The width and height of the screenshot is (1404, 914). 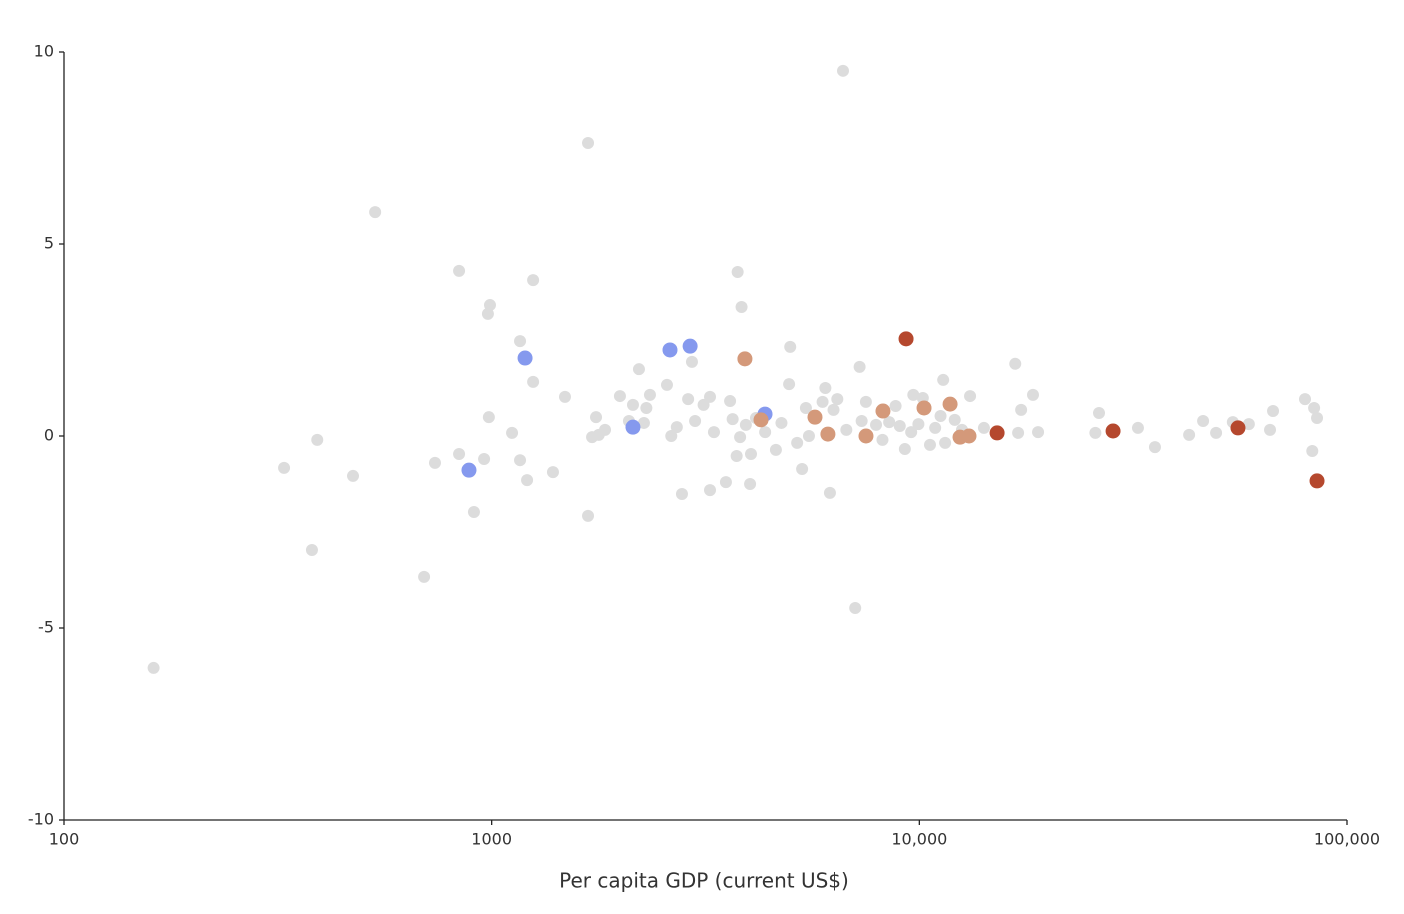 What do you see at coordinates (41, 819) in the screenshot?
I see `y-tick-label: -10` at bounding box center [41, 819].